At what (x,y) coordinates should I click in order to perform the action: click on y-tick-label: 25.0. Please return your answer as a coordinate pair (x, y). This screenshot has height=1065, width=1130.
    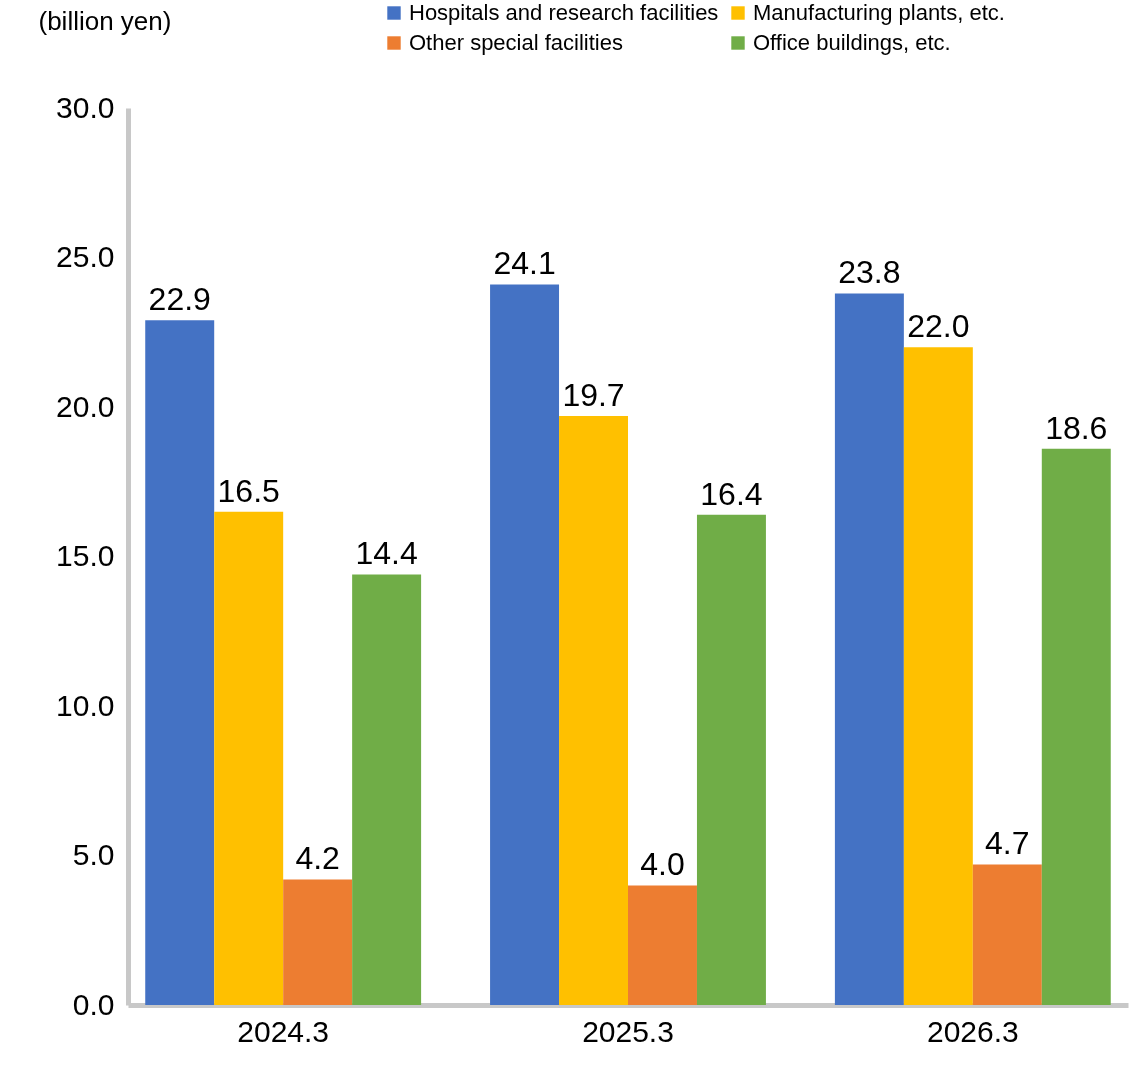
    Looking at the image, I should click on (85, 256).